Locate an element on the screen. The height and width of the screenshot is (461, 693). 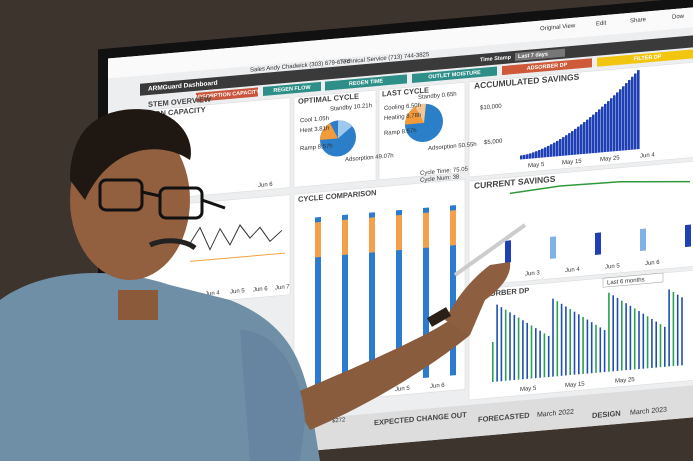
x-tick: May 15 is located at coordinates (575, 385).